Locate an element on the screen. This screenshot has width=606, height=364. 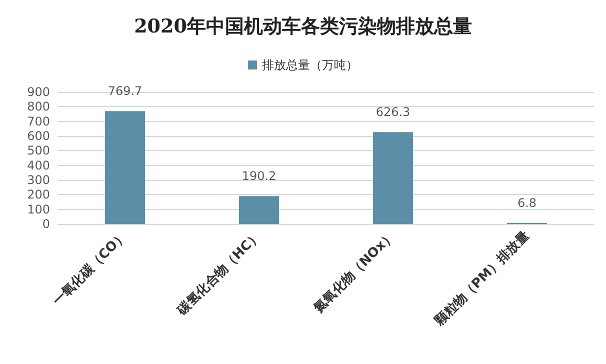
y-tick-label: 800 is located at coordinates (38, 107).